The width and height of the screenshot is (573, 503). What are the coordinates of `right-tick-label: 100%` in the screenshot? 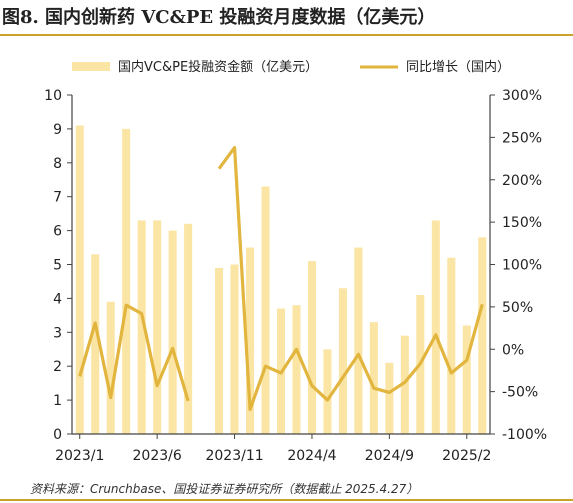 It's located at (522, 266).